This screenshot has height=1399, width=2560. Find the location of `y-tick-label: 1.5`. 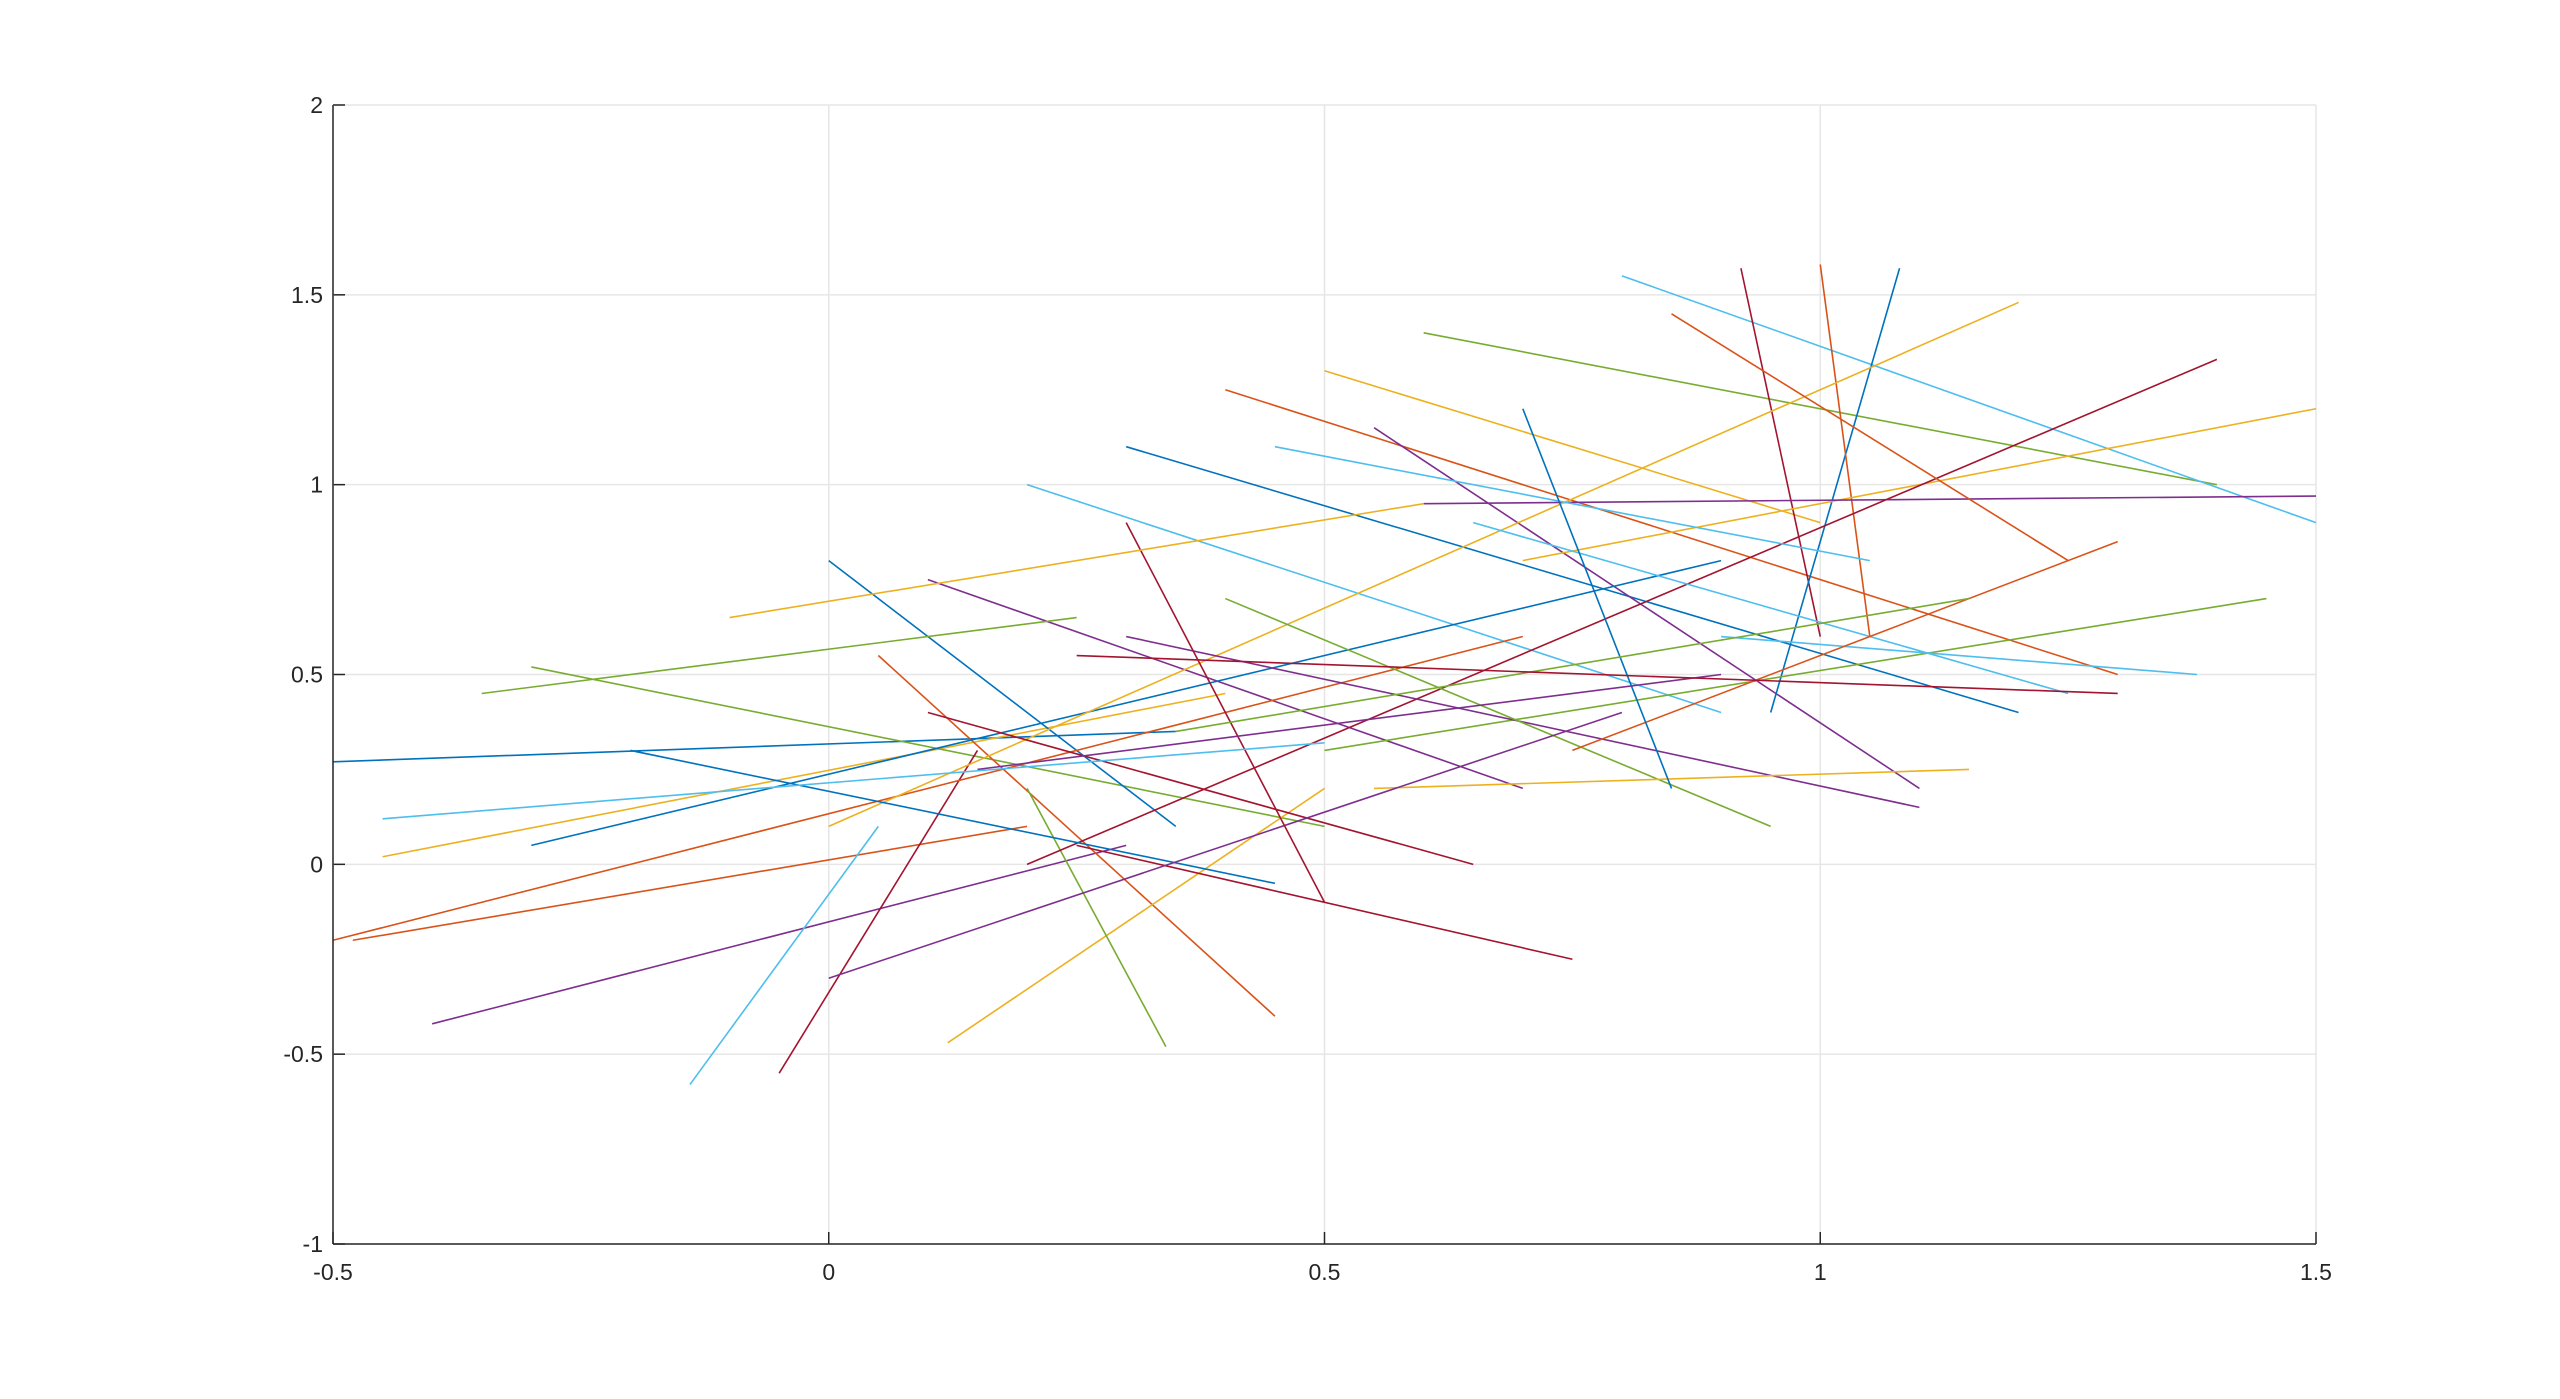

y-tick-label: 1.5 is located at coordinates (307, 295).